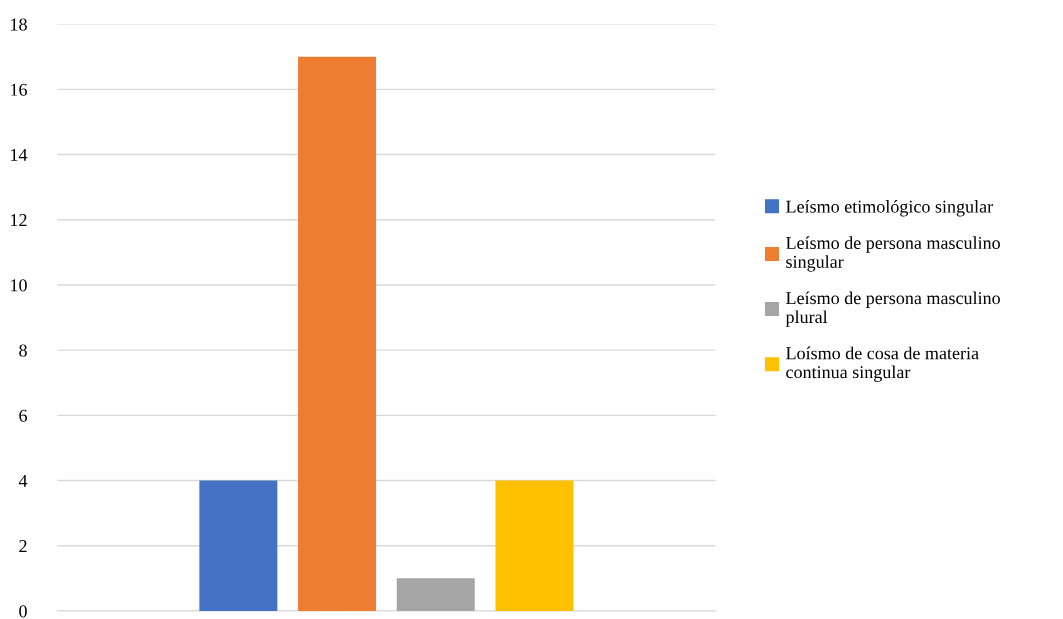 The height and width of the screenshot is (619, 1063). I want to click on y-tick-label: 0, so click(23, 611).